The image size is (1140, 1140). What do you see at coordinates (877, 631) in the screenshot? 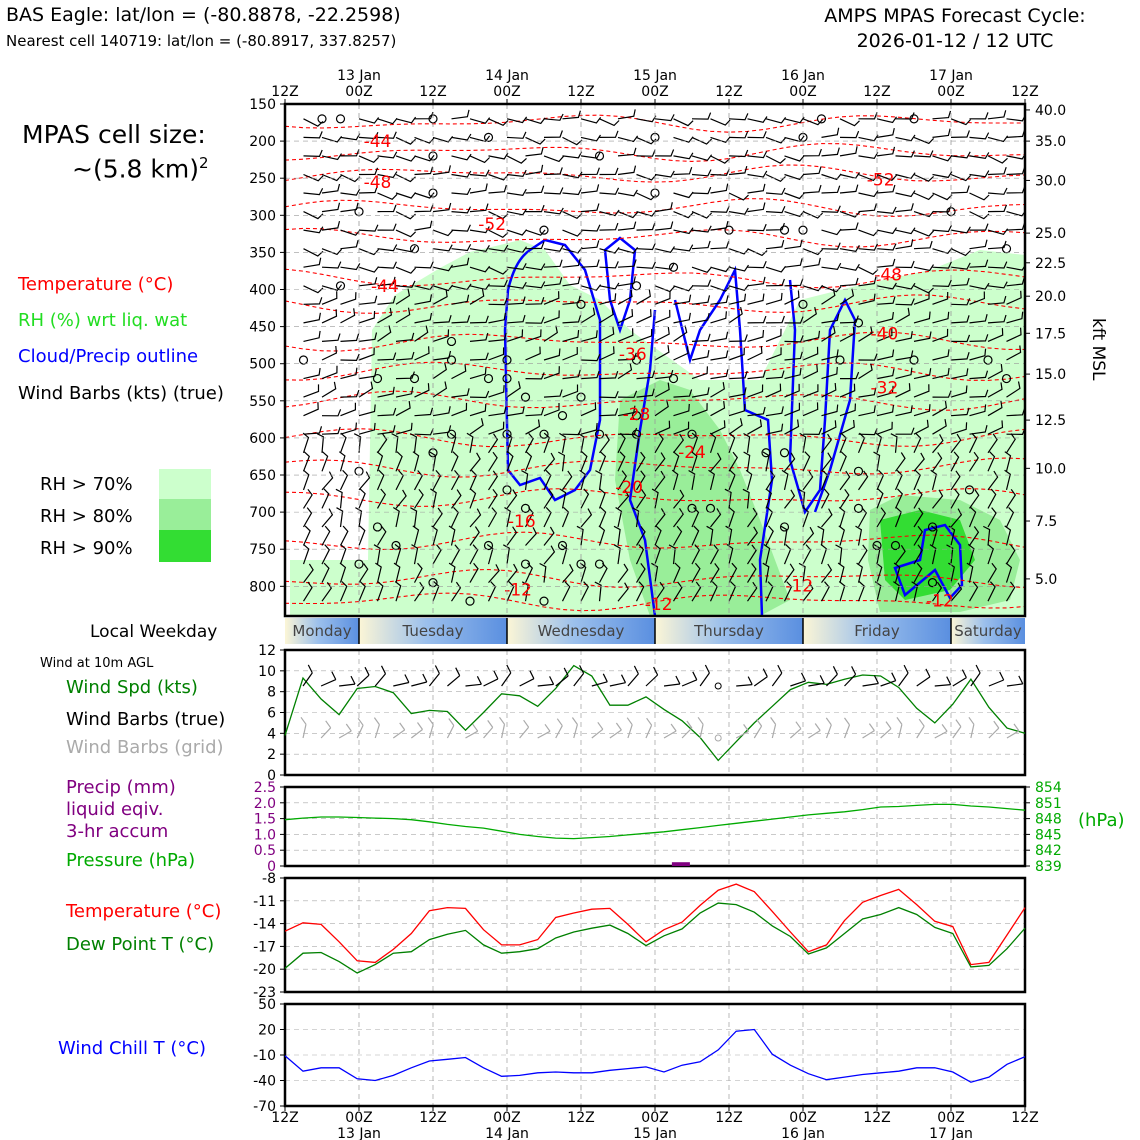
I see `weekday-label: Friday` at bounding box center [877, 631].